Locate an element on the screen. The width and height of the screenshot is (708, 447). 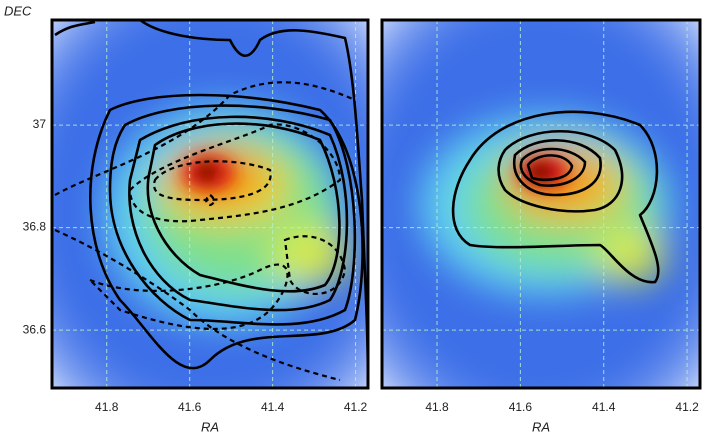
y-tick-label: 36.6 is located at coordinates (35, 329).